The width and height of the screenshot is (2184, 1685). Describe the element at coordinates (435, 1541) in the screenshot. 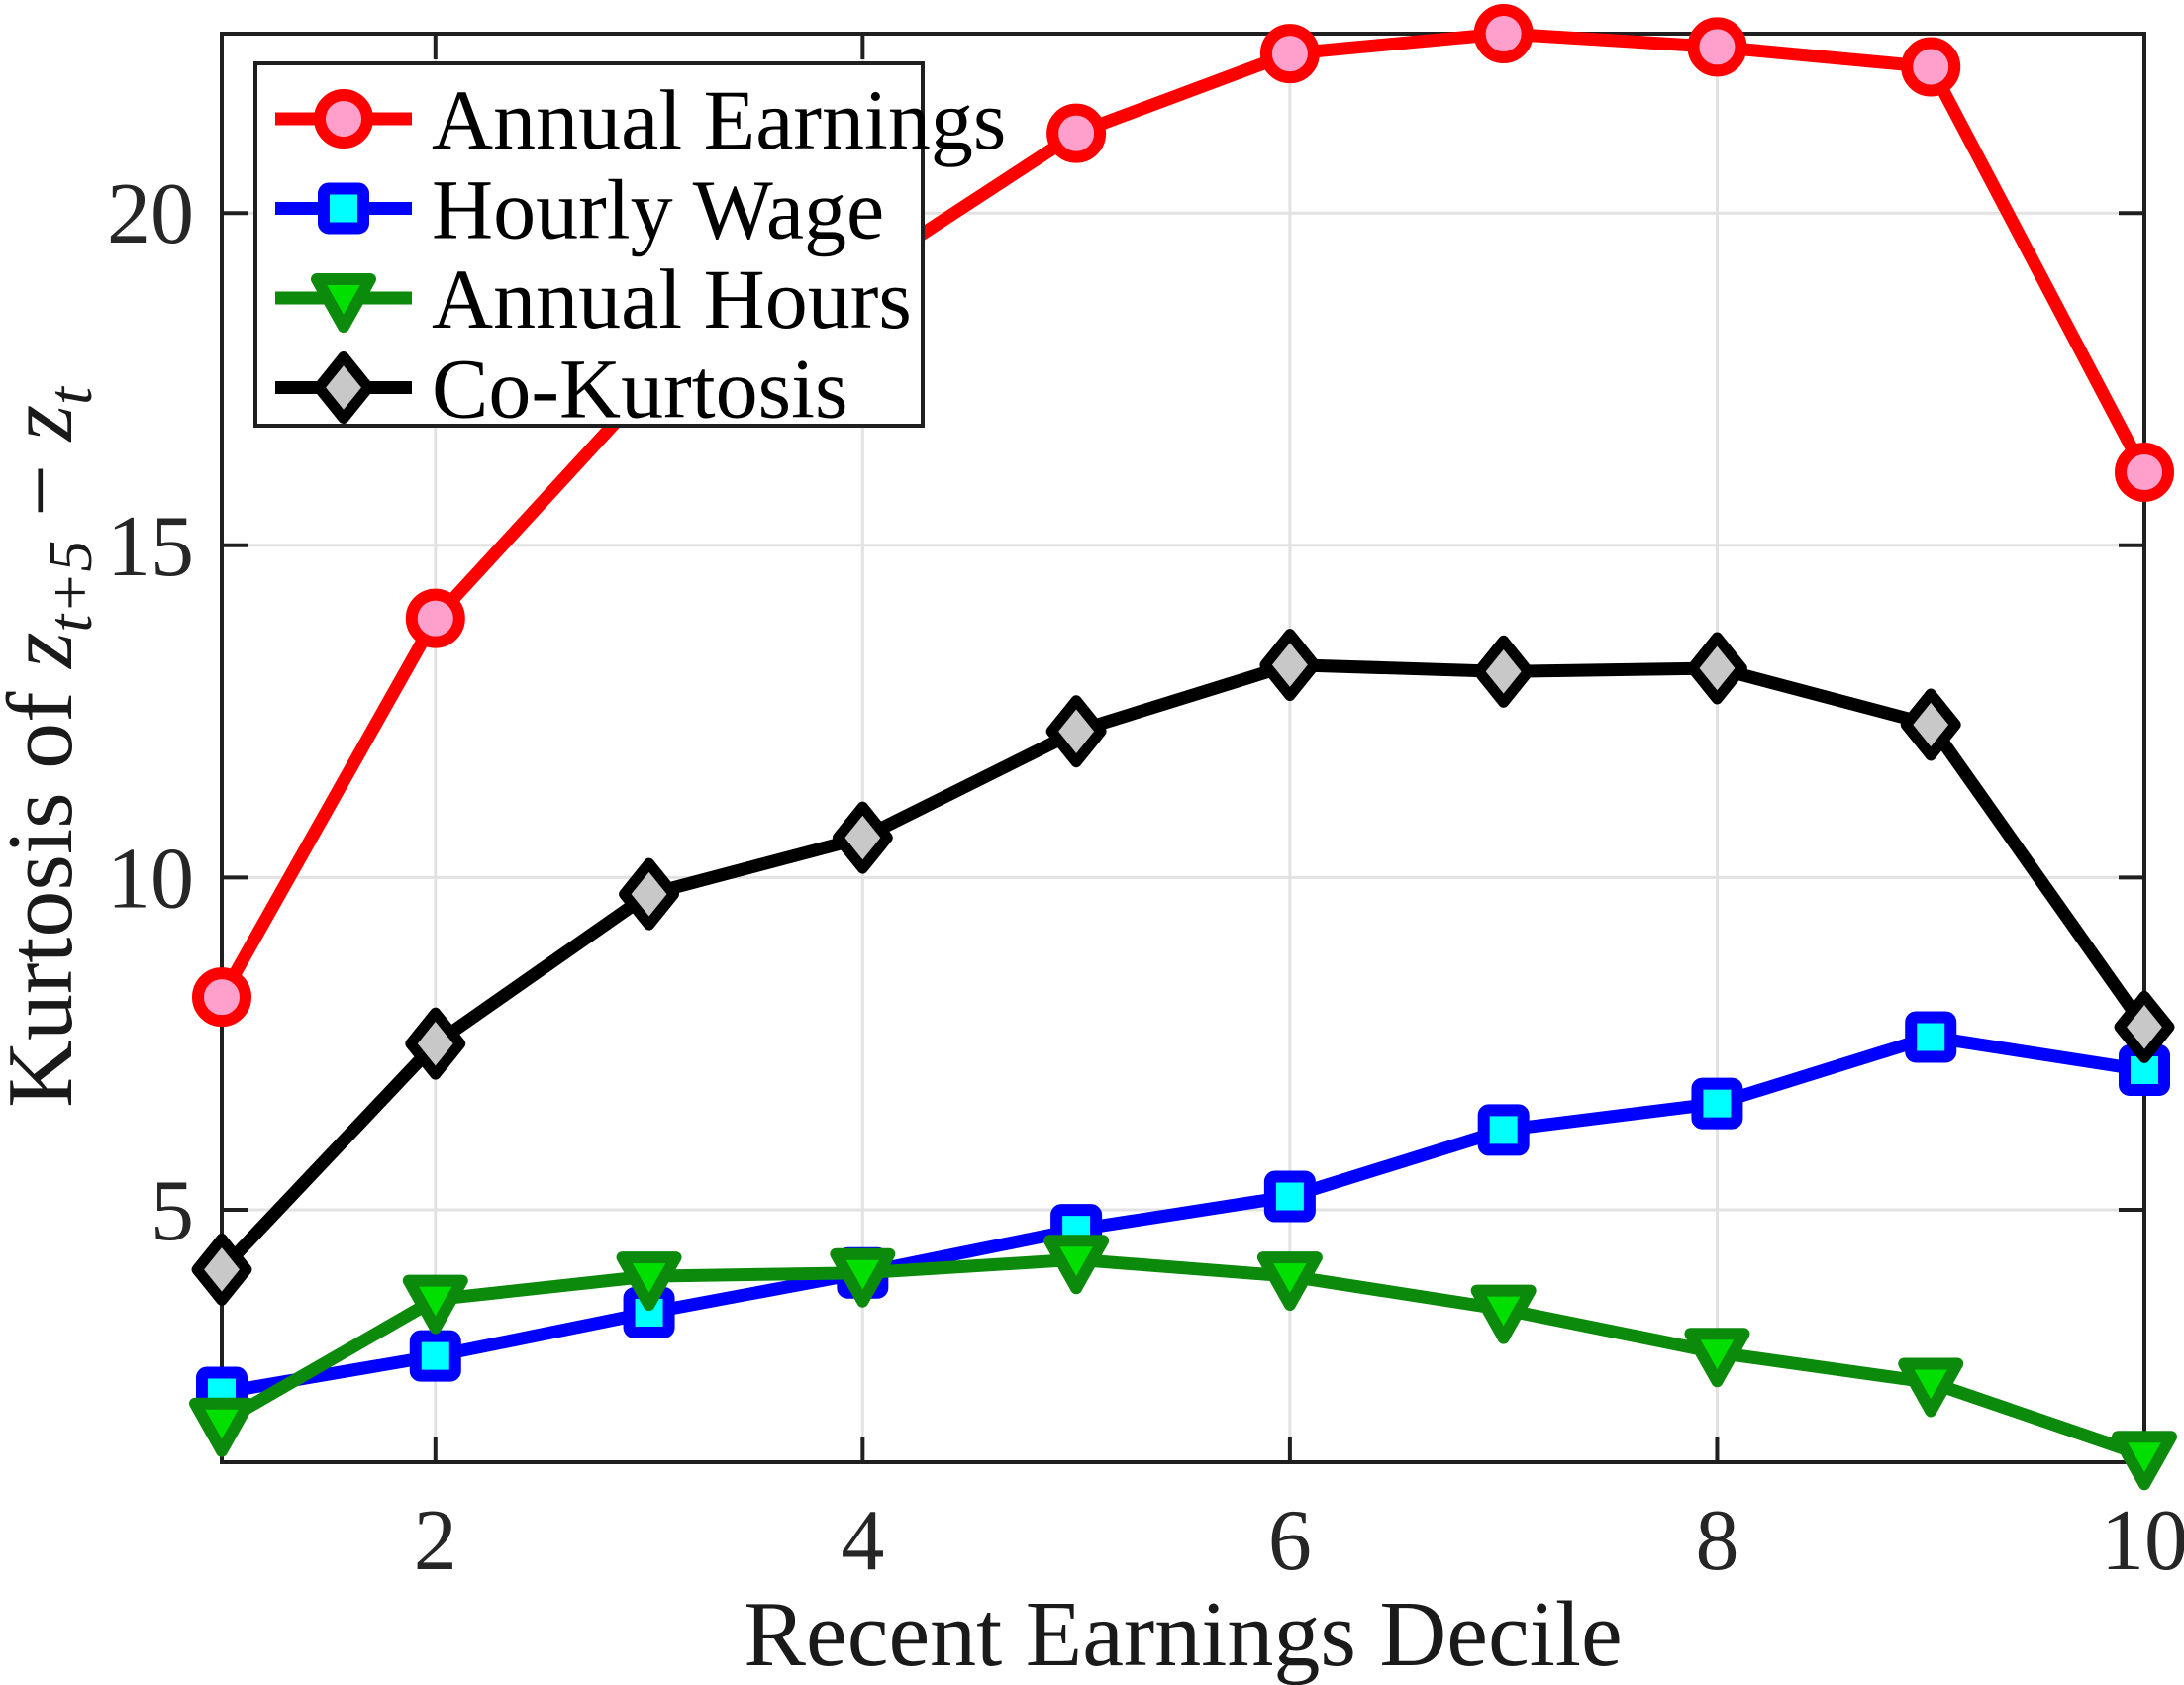

I see `x-tick-label: 2` at that location.